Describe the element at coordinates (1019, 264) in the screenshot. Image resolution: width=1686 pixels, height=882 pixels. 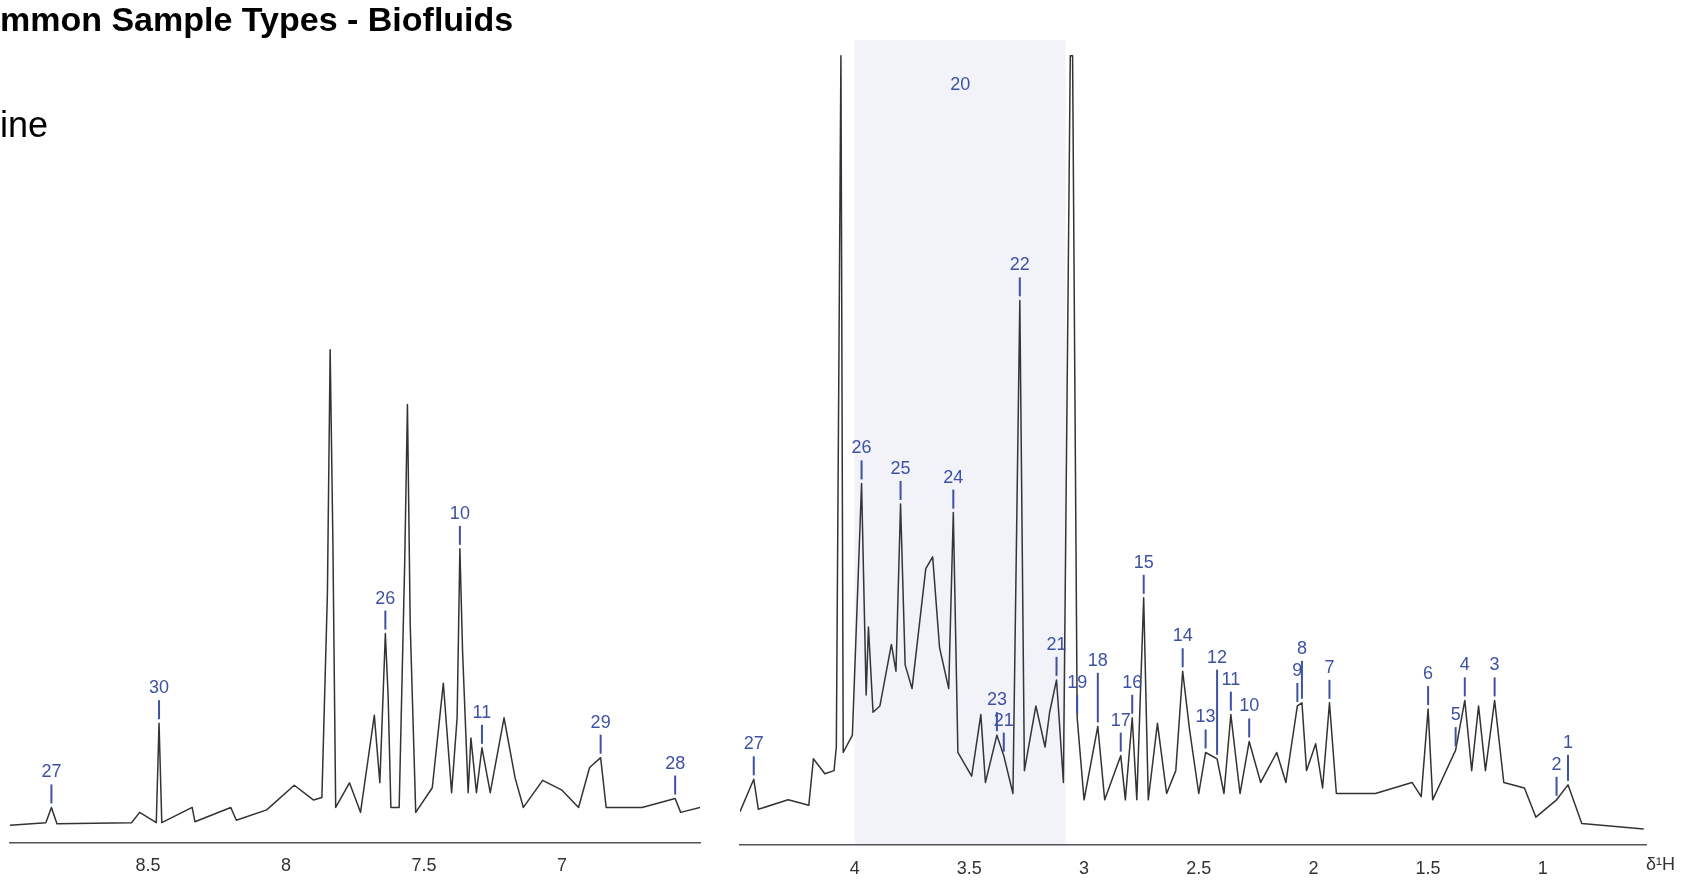
I see `annotation: 22` at that location.